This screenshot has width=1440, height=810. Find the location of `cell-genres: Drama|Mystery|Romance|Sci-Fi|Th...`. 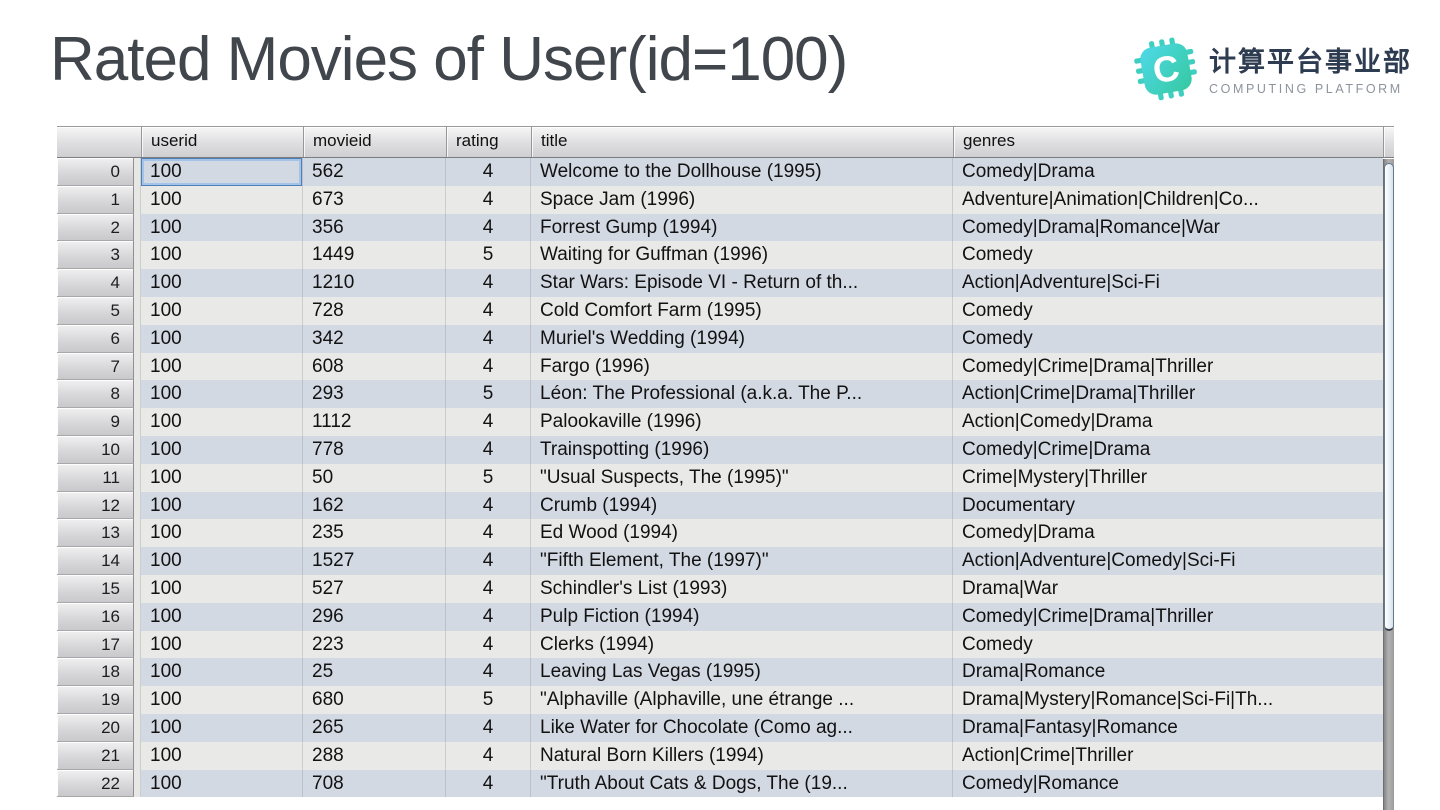

cell-genres: Drama|Mystery|Romance|Sci-Fi|Th... is located at coordinates (1168, 700).